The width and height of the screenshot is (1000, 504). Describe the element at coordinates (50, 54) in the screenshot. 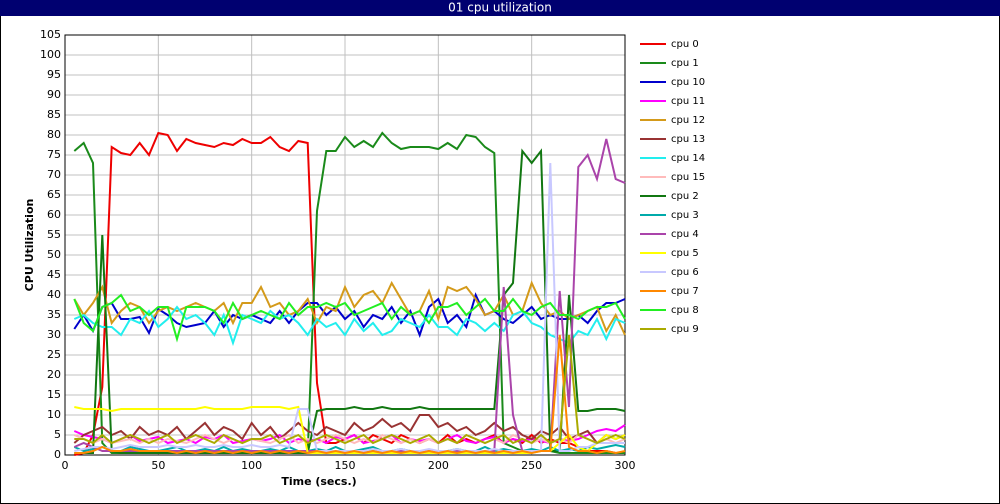

I see `y-tick-label: 100` at that location.